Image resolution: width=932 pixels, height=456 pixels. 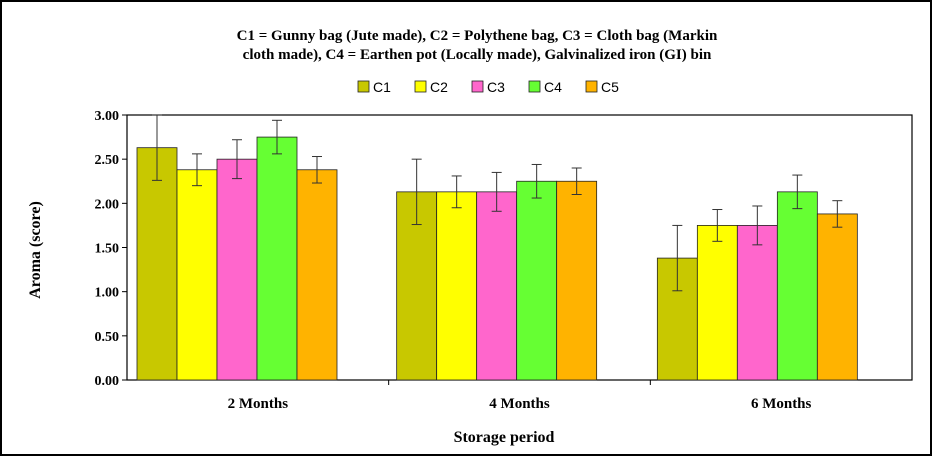 I want to click on legend-label-c5: C5, so click(x=610, y=87).